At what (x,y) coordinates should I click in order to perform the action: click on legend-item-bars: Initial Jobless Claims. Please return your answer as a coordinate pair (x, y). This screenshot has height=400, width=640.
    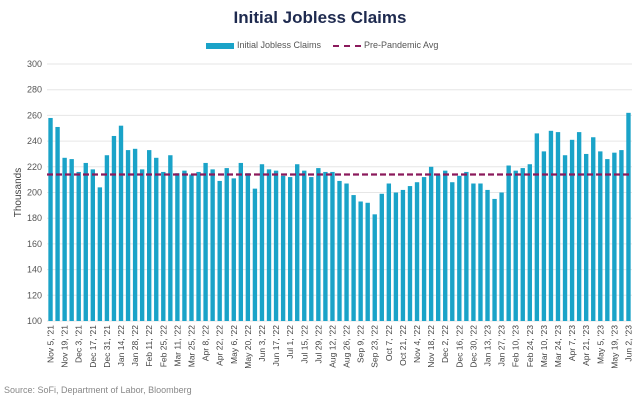
    Looking at the image, I should click on (263, 45).